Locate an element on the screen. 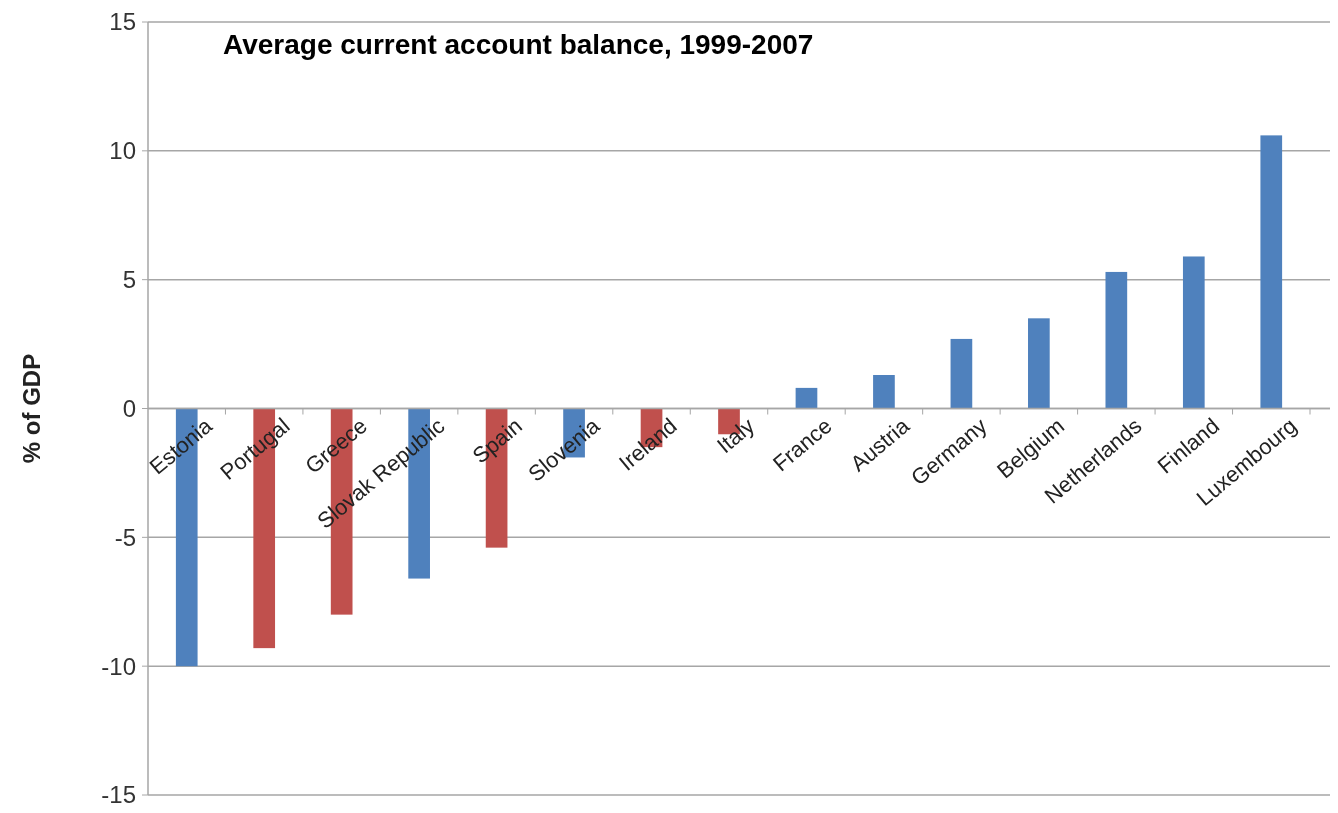  y-tick-label: 0 is located at coordinates (129, 408).